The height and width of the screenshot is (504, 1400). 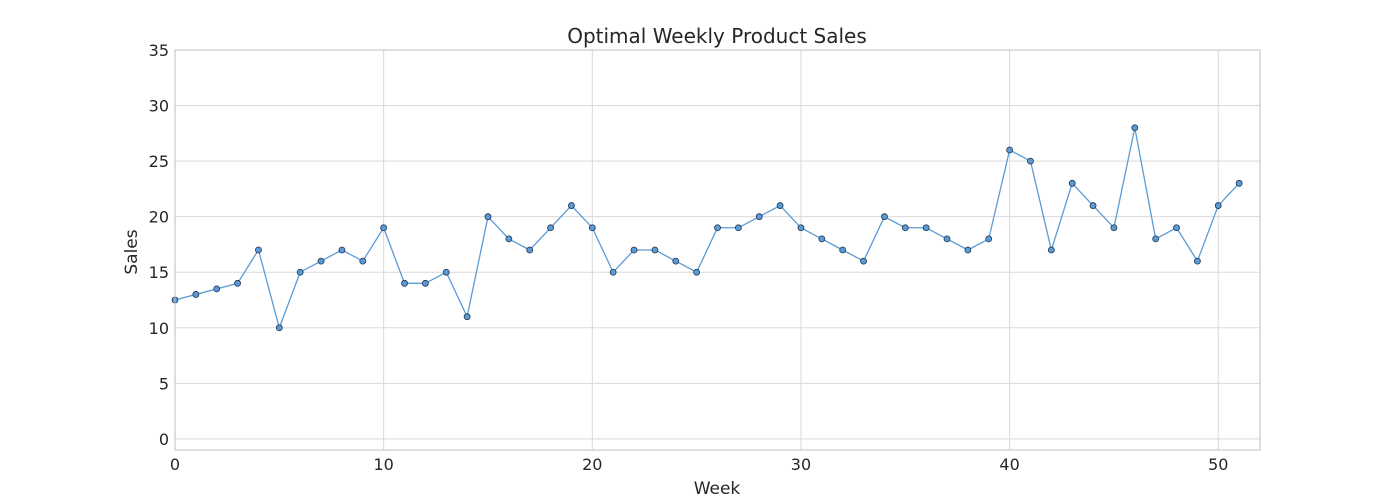 I want to click on y-tick-label: 15, so click(x=159, y=272).